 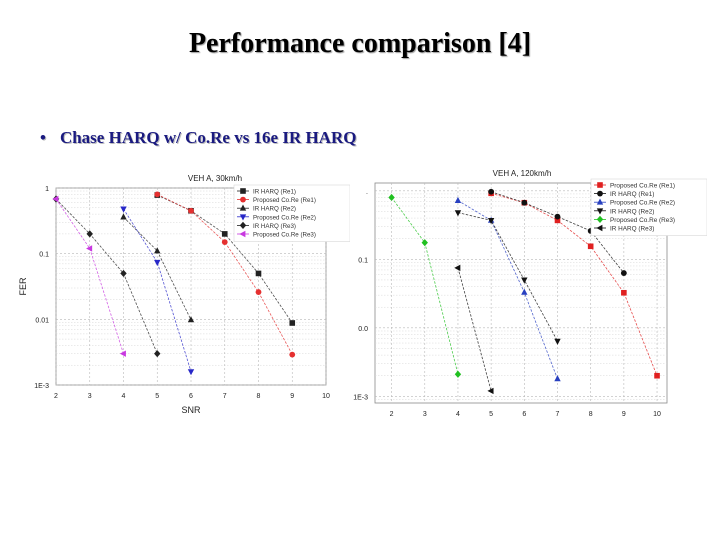 I want to click on bullet-item: • Chase HARQ w/ Co.Re vs 16e IR HARQ, so click(x=198, y=138).